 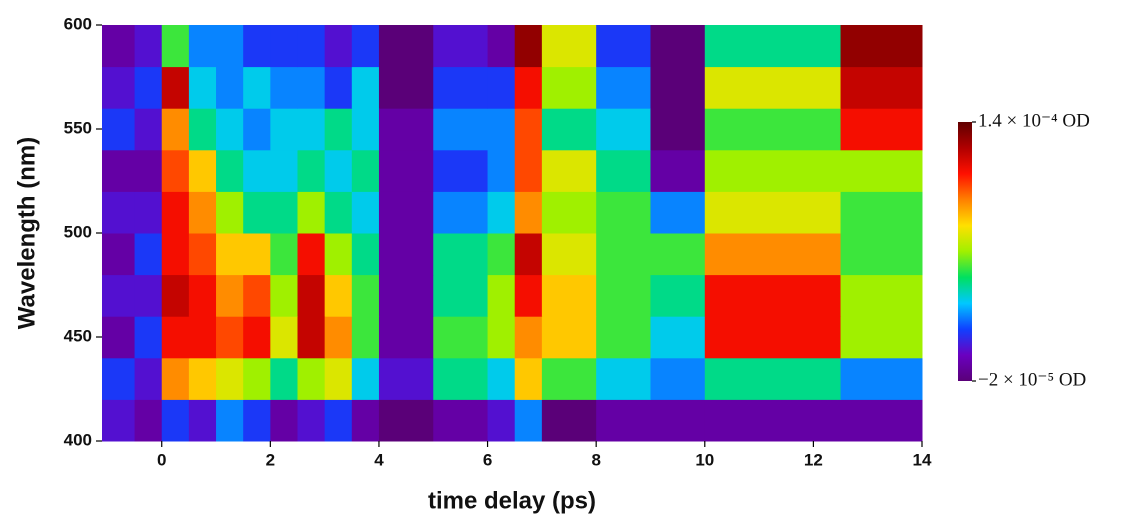 What do you see at coordinates (78, 23) in the screenshot?
I see `y-tick-label: 600` at bounding box center [78, 23].